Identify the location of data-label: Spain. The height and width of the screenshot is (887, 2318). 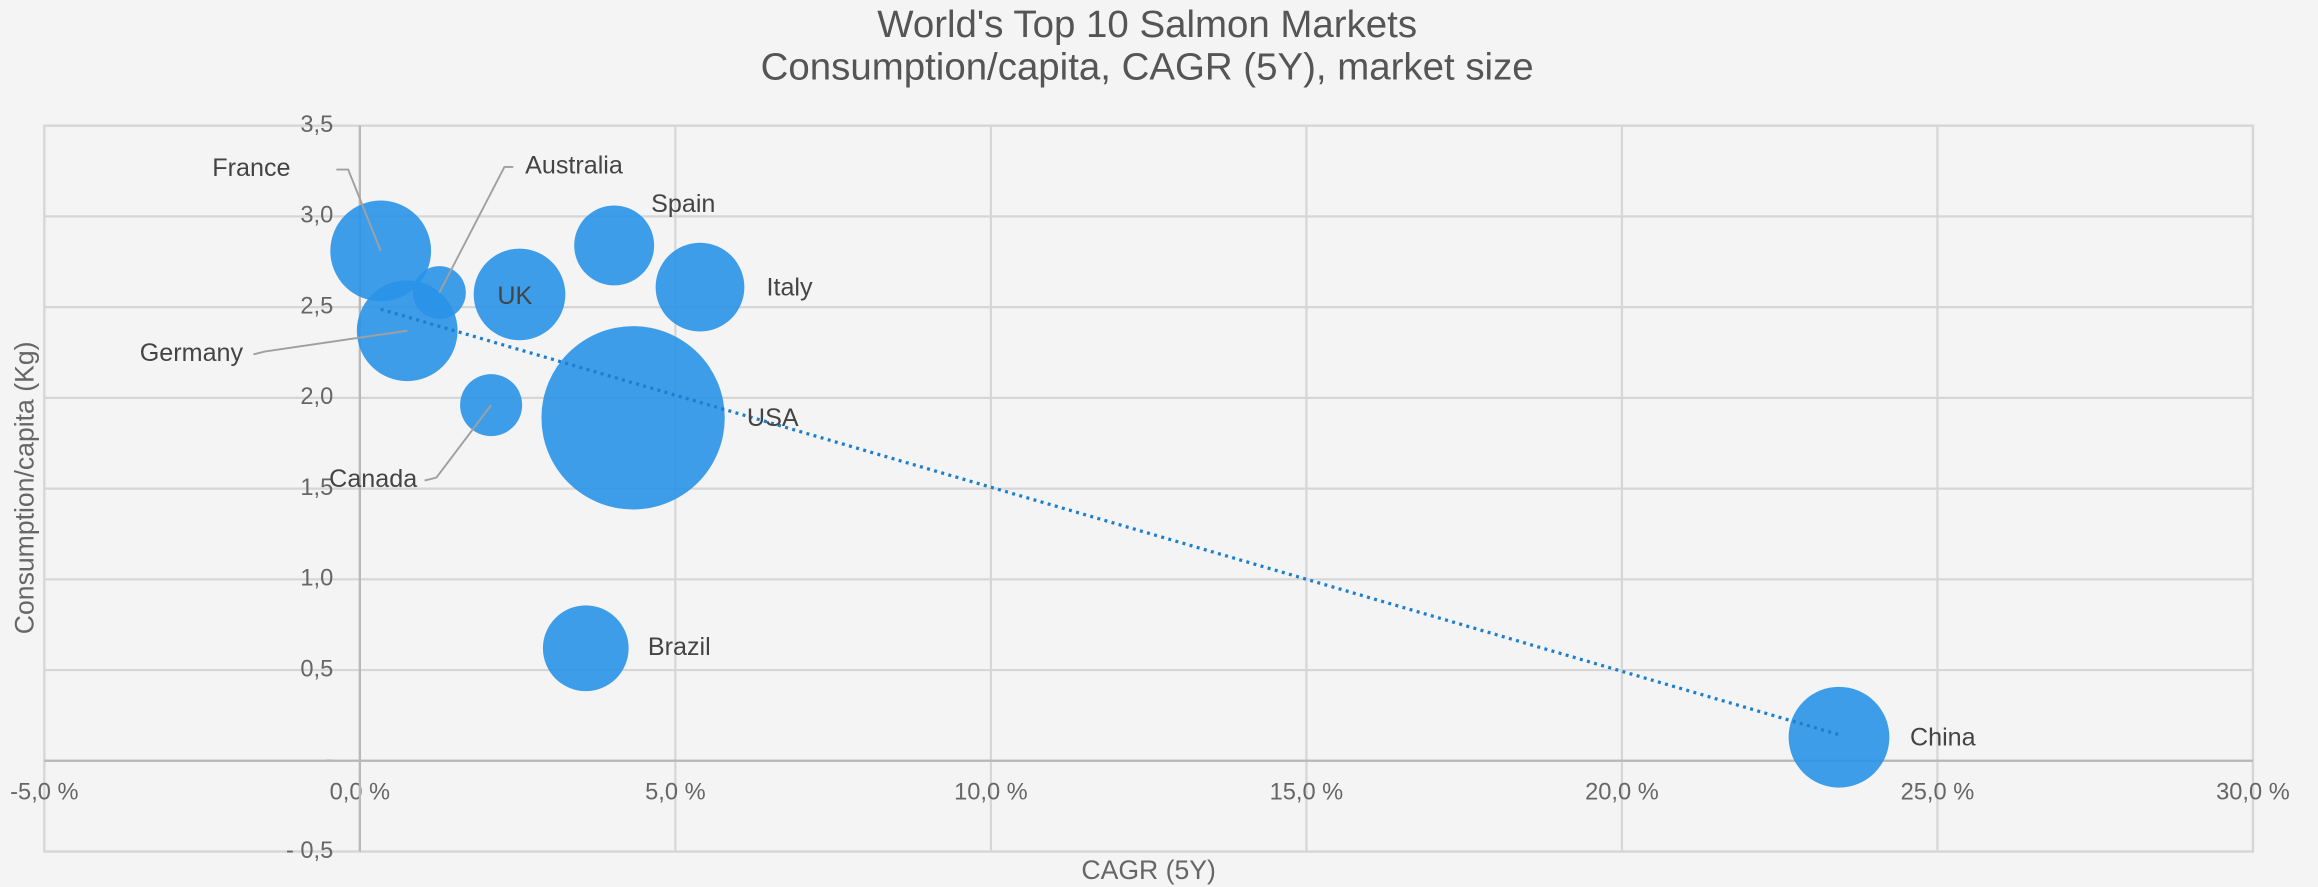
(683, 204).